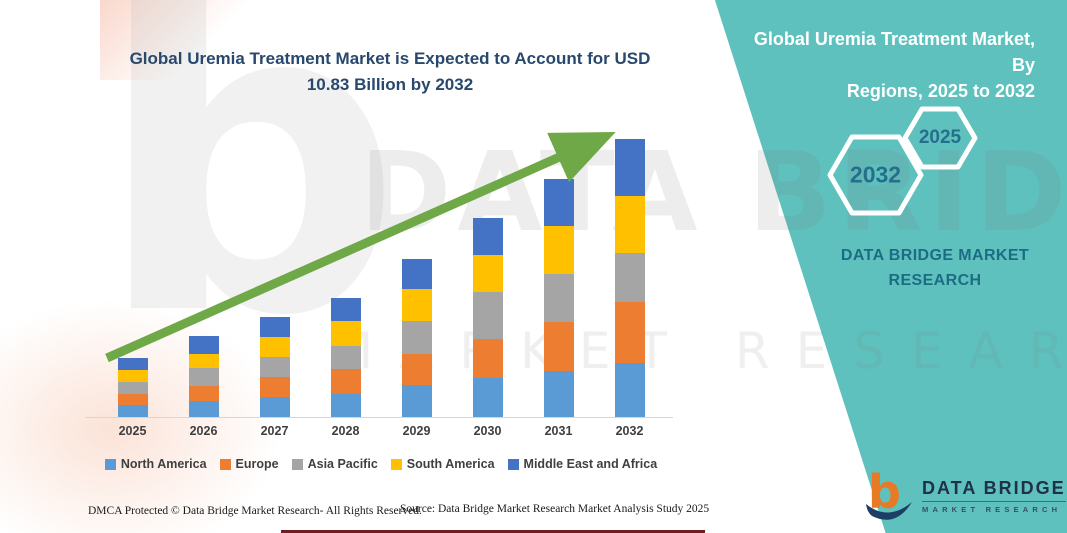 This screenshot has height=533, width=1067. I want to click on stacked-bar-2028, so click(345, 357).